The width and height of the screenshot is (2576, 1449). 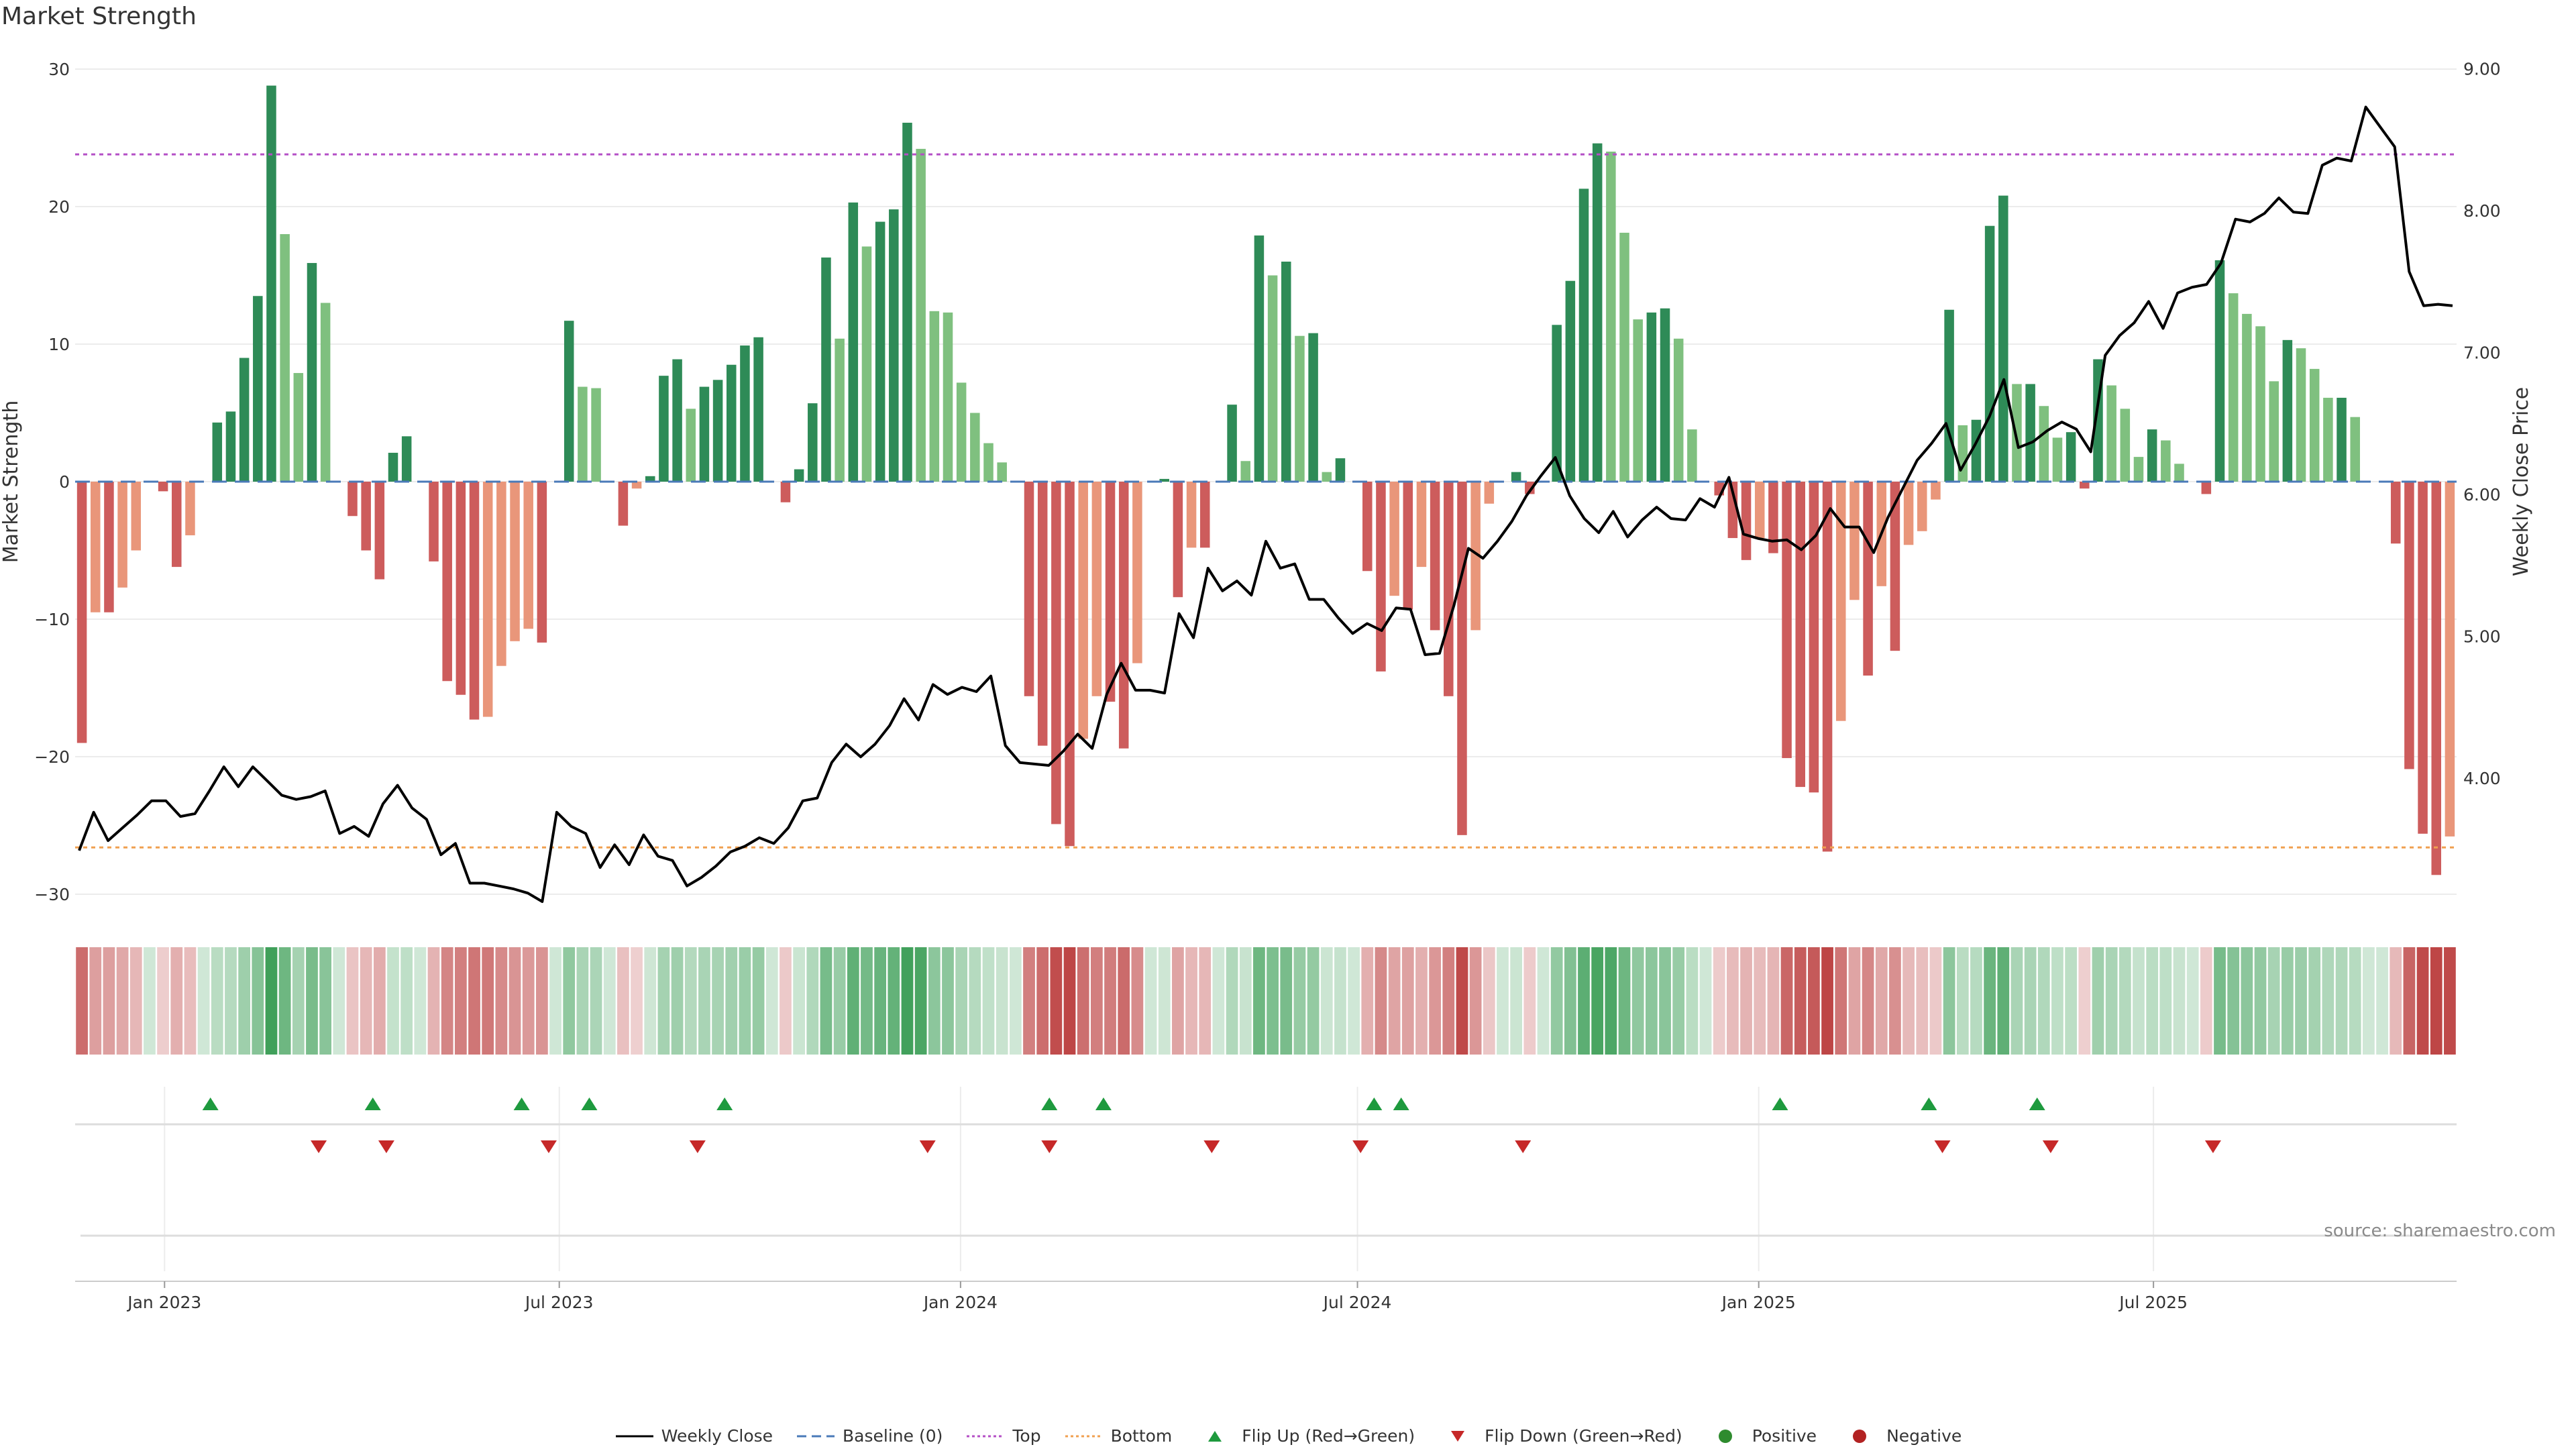 What do you see at coordinates (11, 481) in the screenshot?
I see `y-axis-title: Market Strength` at bounding box center [11, 481].